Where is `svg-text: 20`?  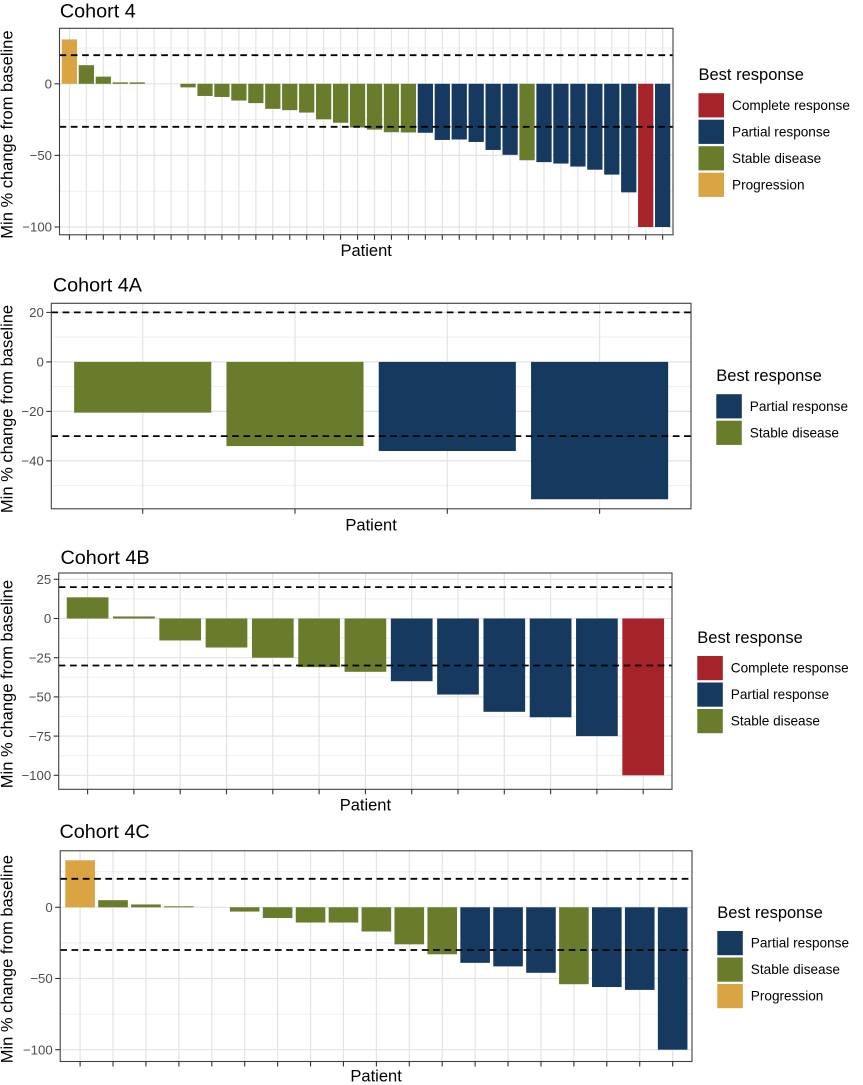
svg-text: 20 is located at coordinates (36, 312).